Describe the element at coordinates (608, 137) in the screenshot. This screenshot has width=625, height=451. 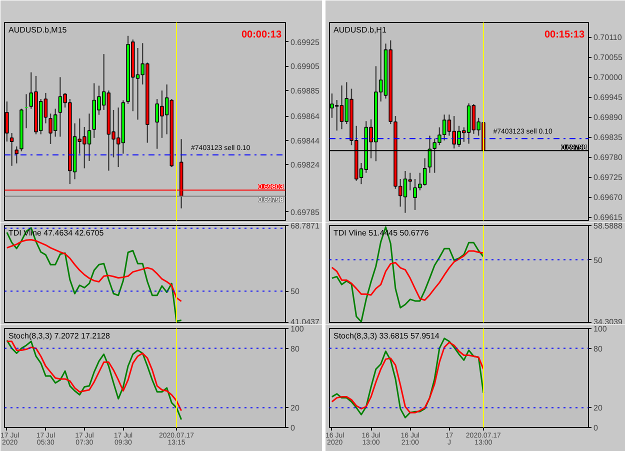
I see `y-tick-label: 0.69835` at that location.